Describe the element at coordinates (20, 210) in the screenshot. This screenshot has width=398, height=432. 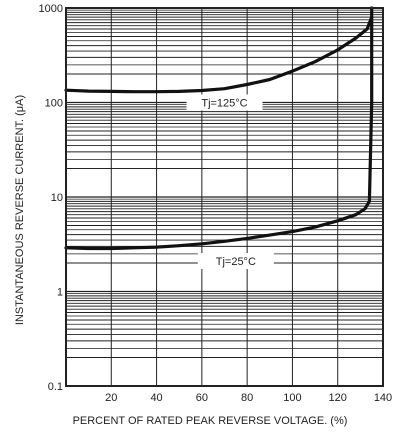
I see `y-axis-label: INSTANTANEOUS REVERSE CURRENT. (μA)` at that location.